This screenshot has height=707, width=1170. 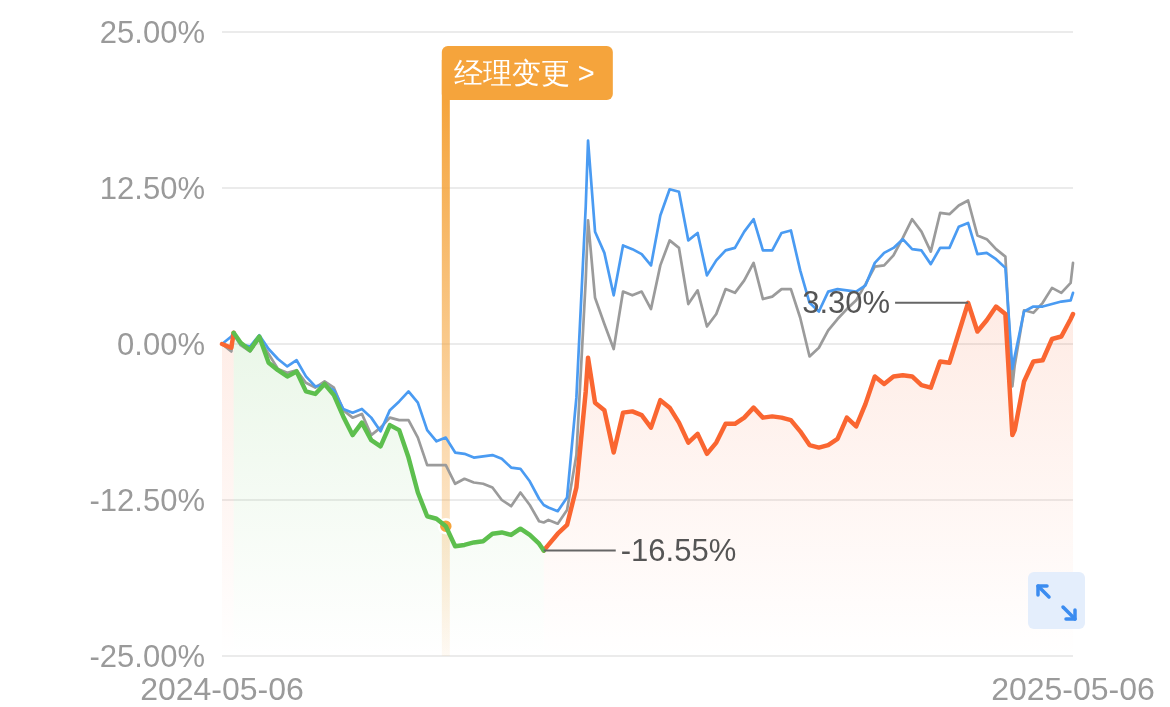 What do you see at coordinates (222, 689) in the screenshot?
I see `x-tick-label: 2024-05-06` at bounding box center [222, 689].